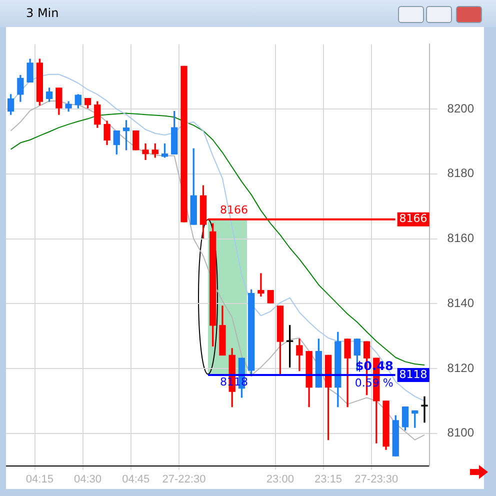  What do you see at coordinates (328, 479) in the screenshot?
I see `x-tick-label: 23:15` at bounding box center [328, 479].